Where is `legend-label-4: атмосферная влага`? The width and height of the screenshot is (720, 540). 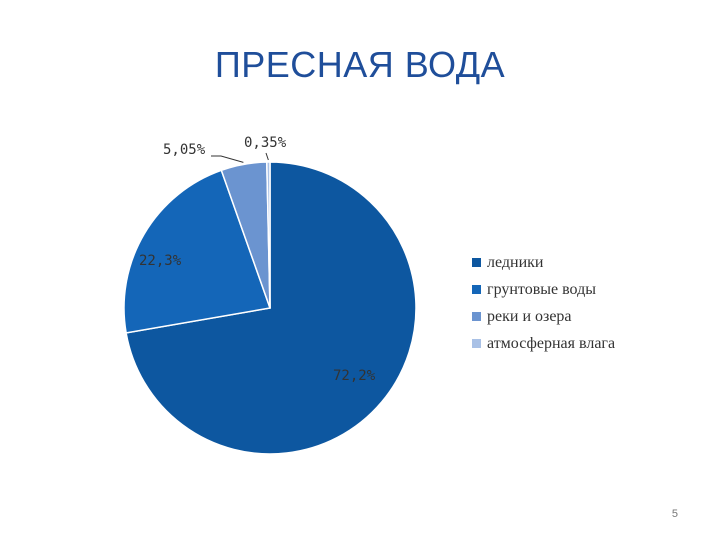
legend-label-4: атмосферная влага is located at coordinates (551, 343).